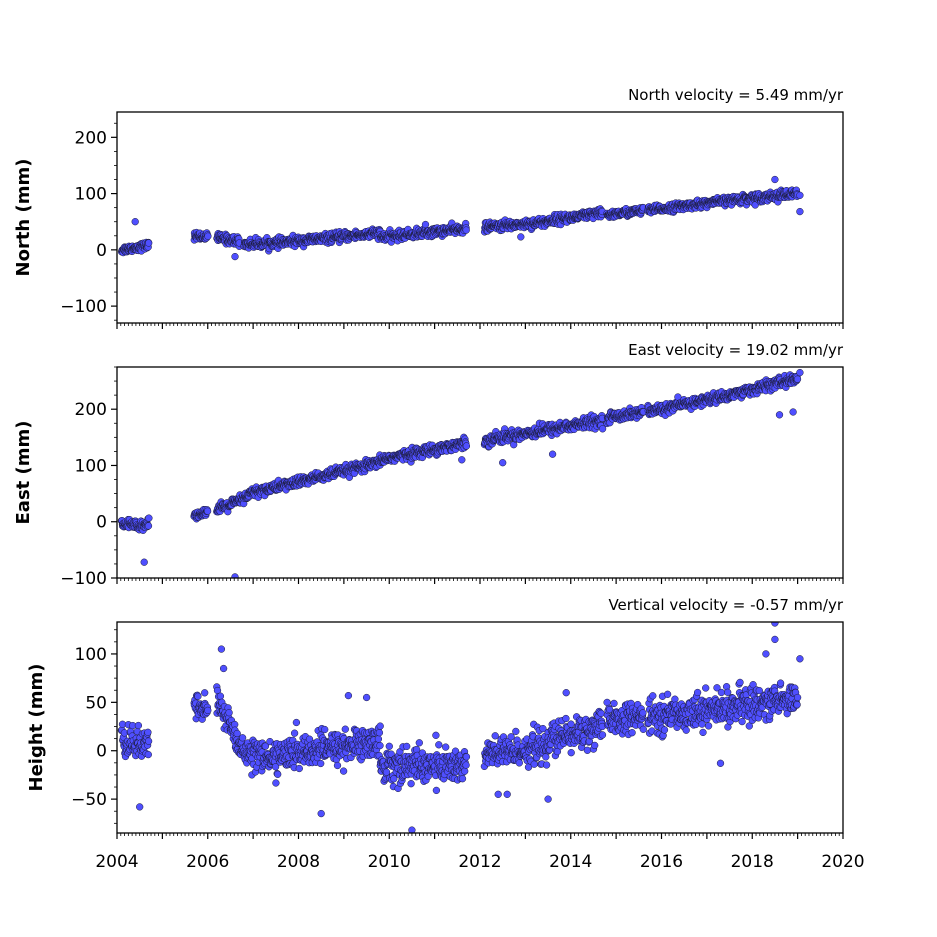 The height and width of the screenshot is (937, 937). I want to click on y-axis-label: East (mm), so click(23, 473).